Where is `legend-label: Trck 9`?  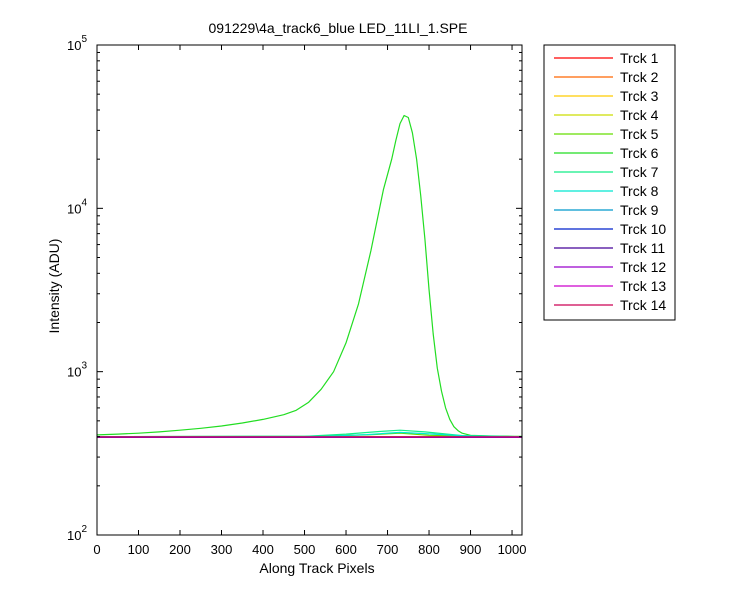
legend-label: Trck 9 is located at coordinates (639, 210).